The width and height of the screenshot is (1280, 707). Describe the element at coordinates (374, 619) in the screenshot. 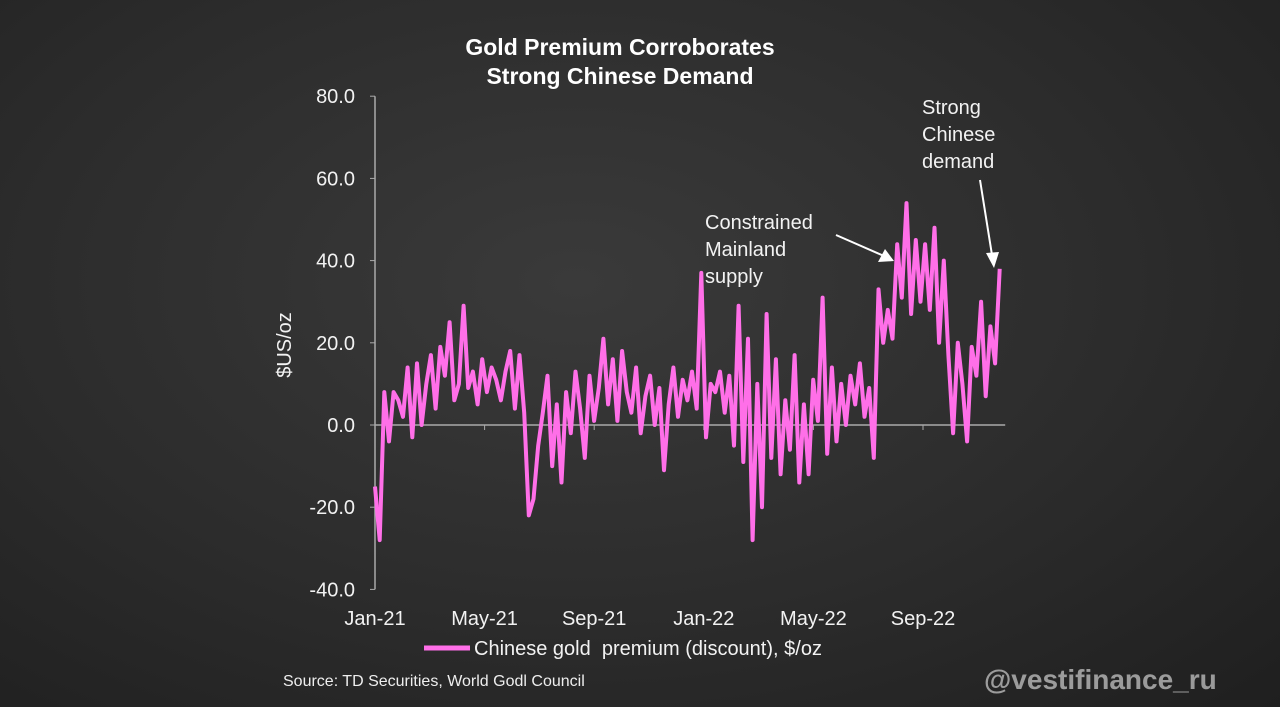

I see `x-tick-label: Jan-21` at that location.